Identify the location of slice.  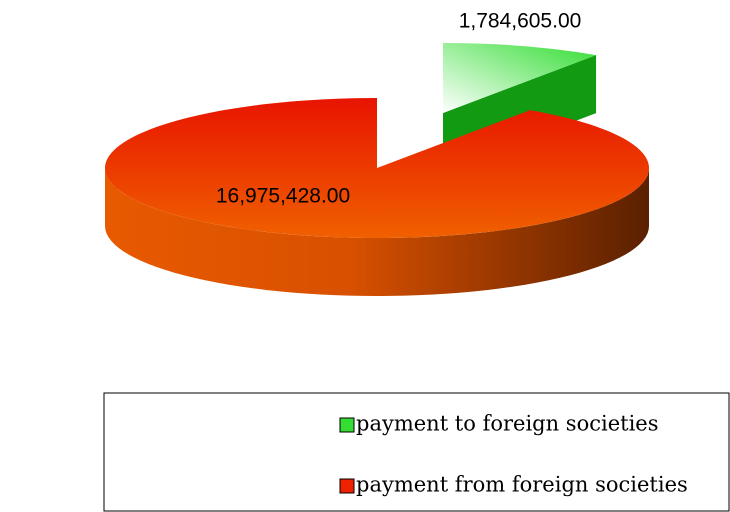
(520, 78).